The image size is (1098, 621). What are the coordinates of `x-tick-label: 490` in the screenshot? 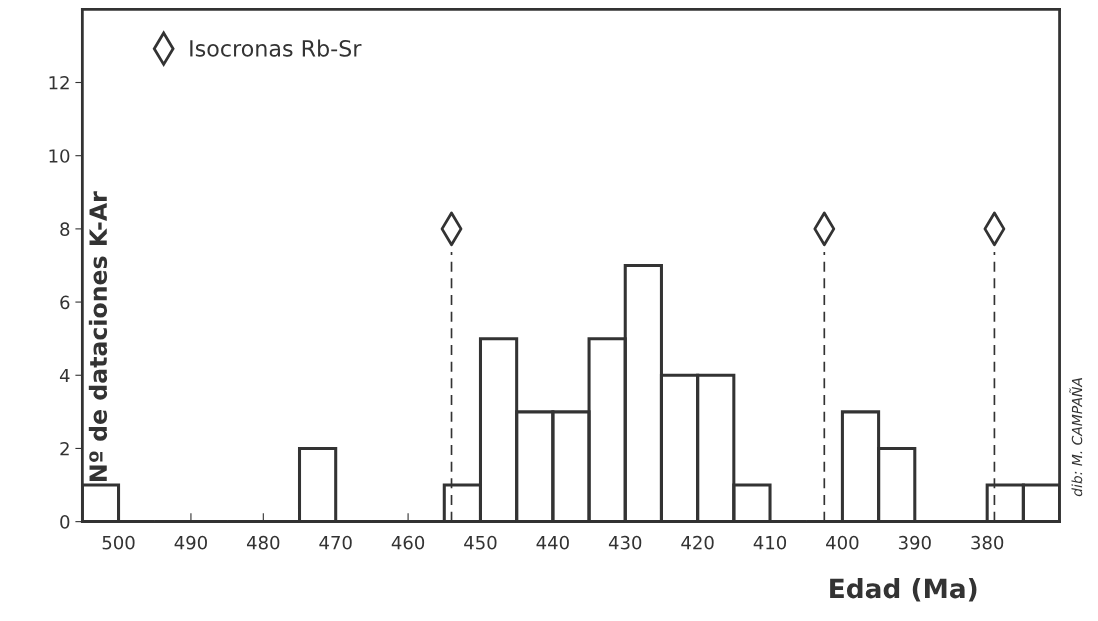 It's located at (190, 542).